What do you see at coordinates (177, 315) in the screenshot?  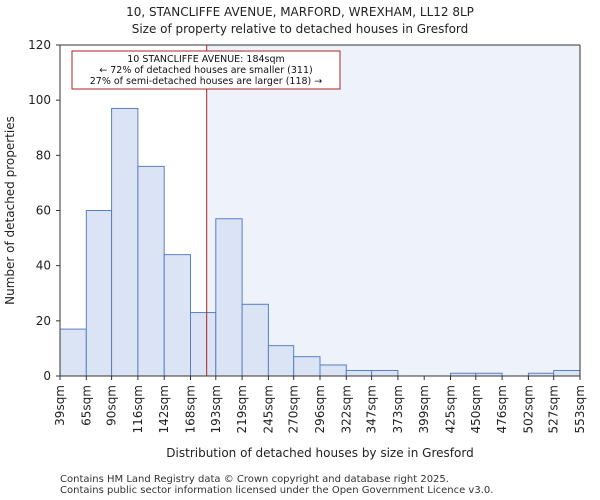 I see `bar-142sqm` at bounding box center [177, 315].